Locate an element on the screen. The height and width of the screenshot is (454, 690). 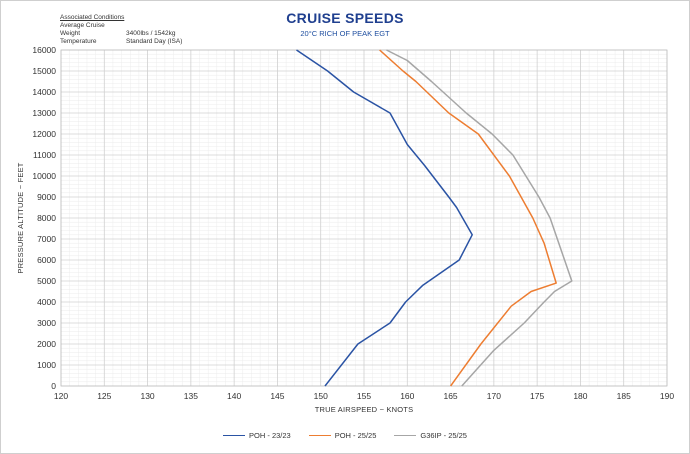
x-tick-label: 145 is located at coordinates (277, 396).